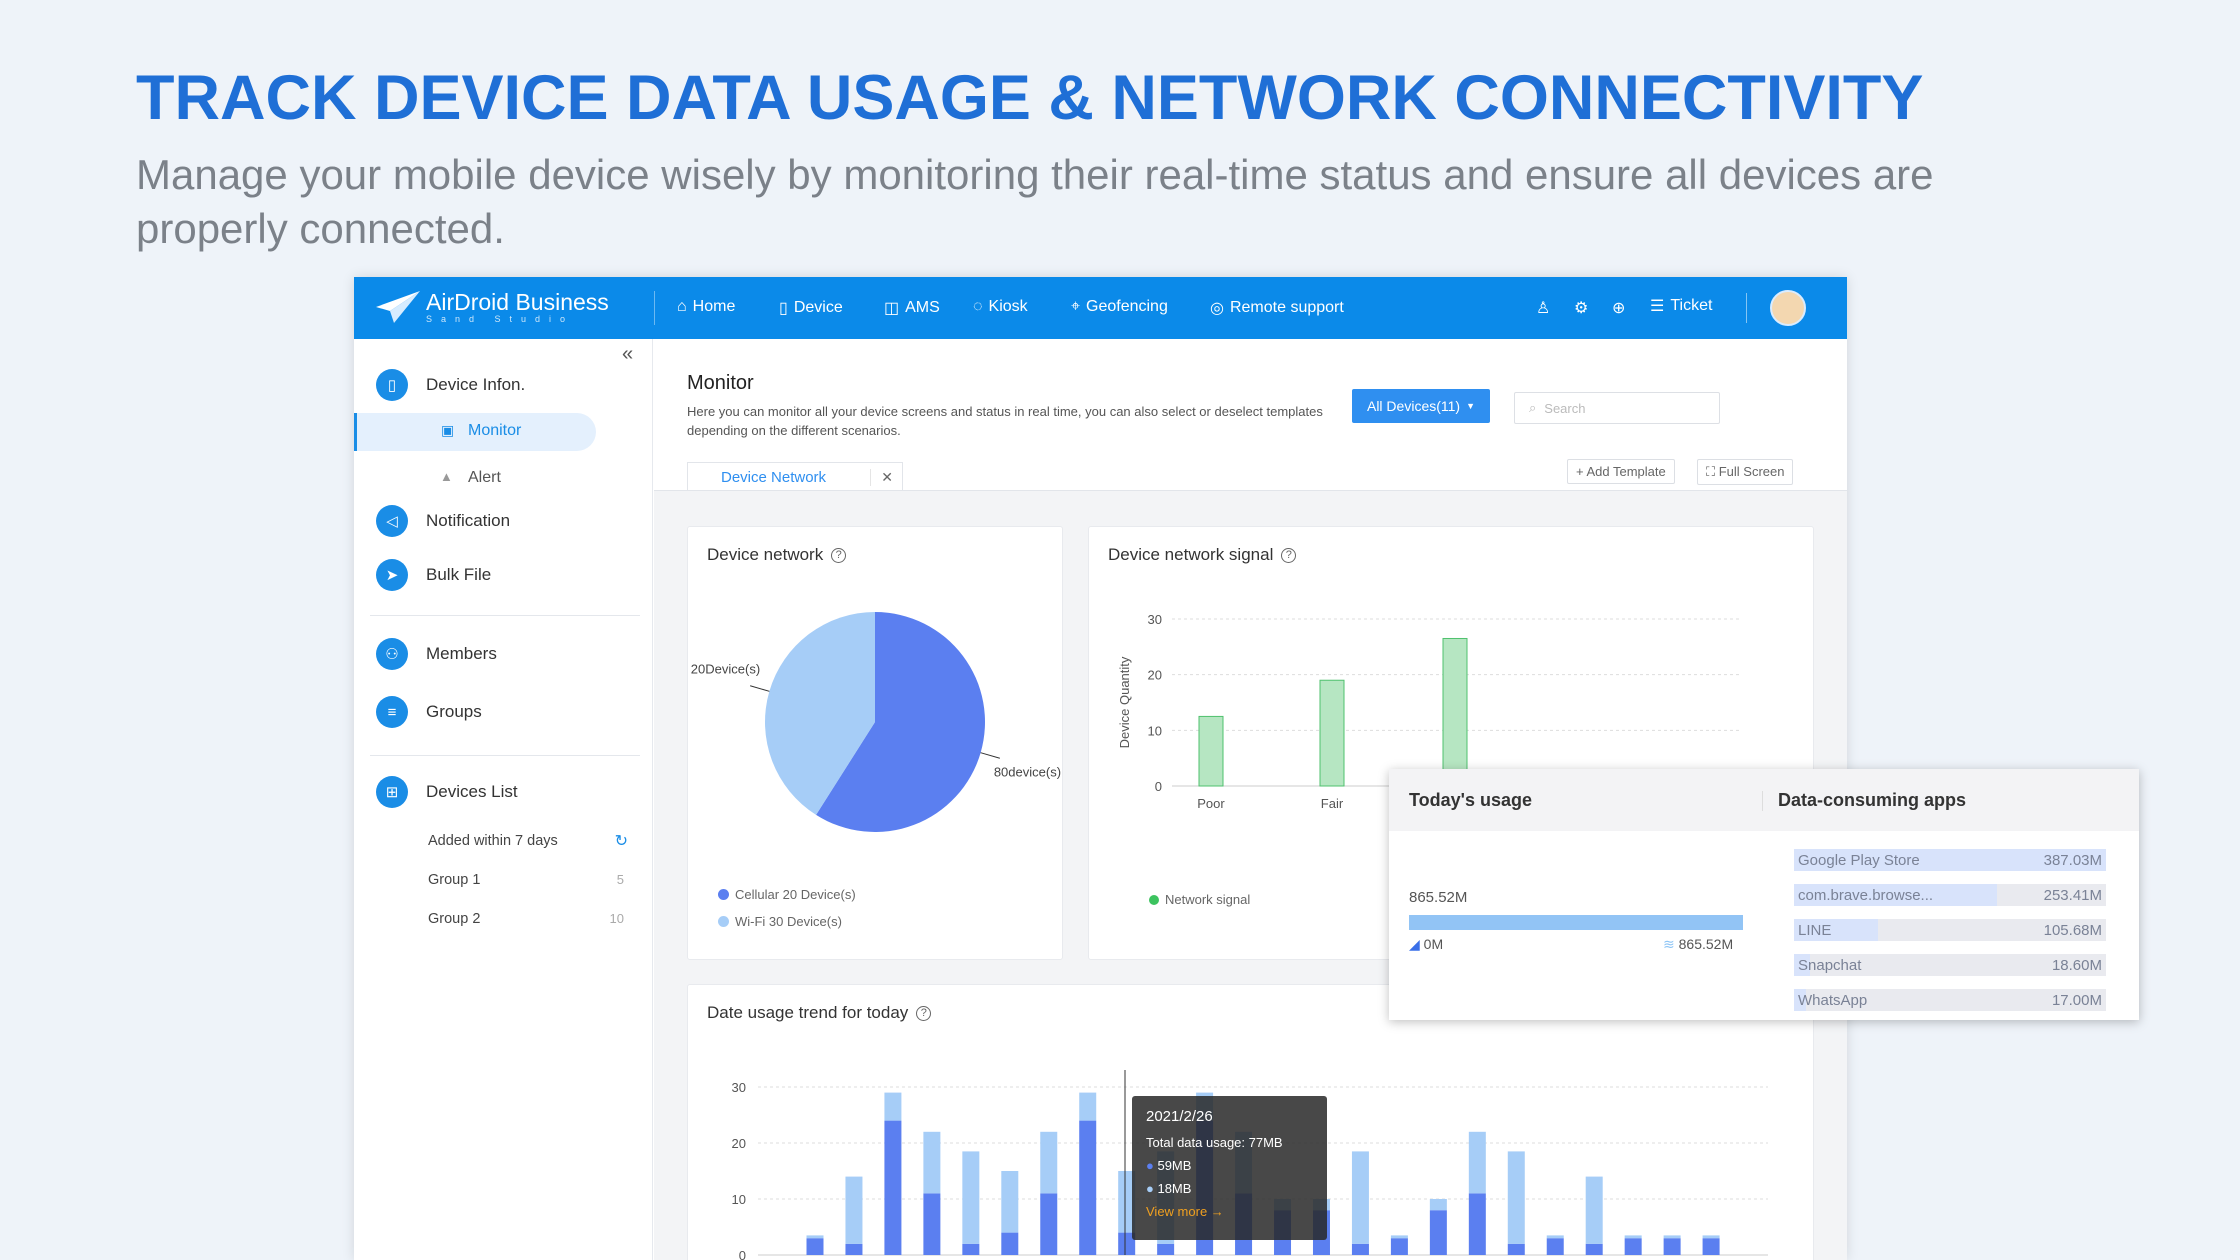  Describe the element at coordinates (526, 880) in the screenshot. I see `devices-list-item-group-1: Group 1 5` at that location.